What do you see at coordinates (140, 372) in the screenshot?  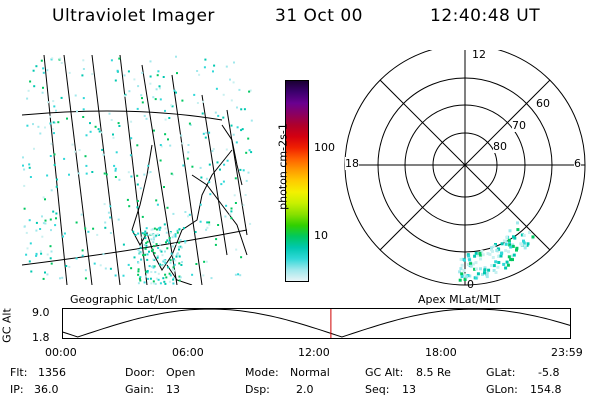 I see `door-label: Door:` at bounding box center [140, 372].